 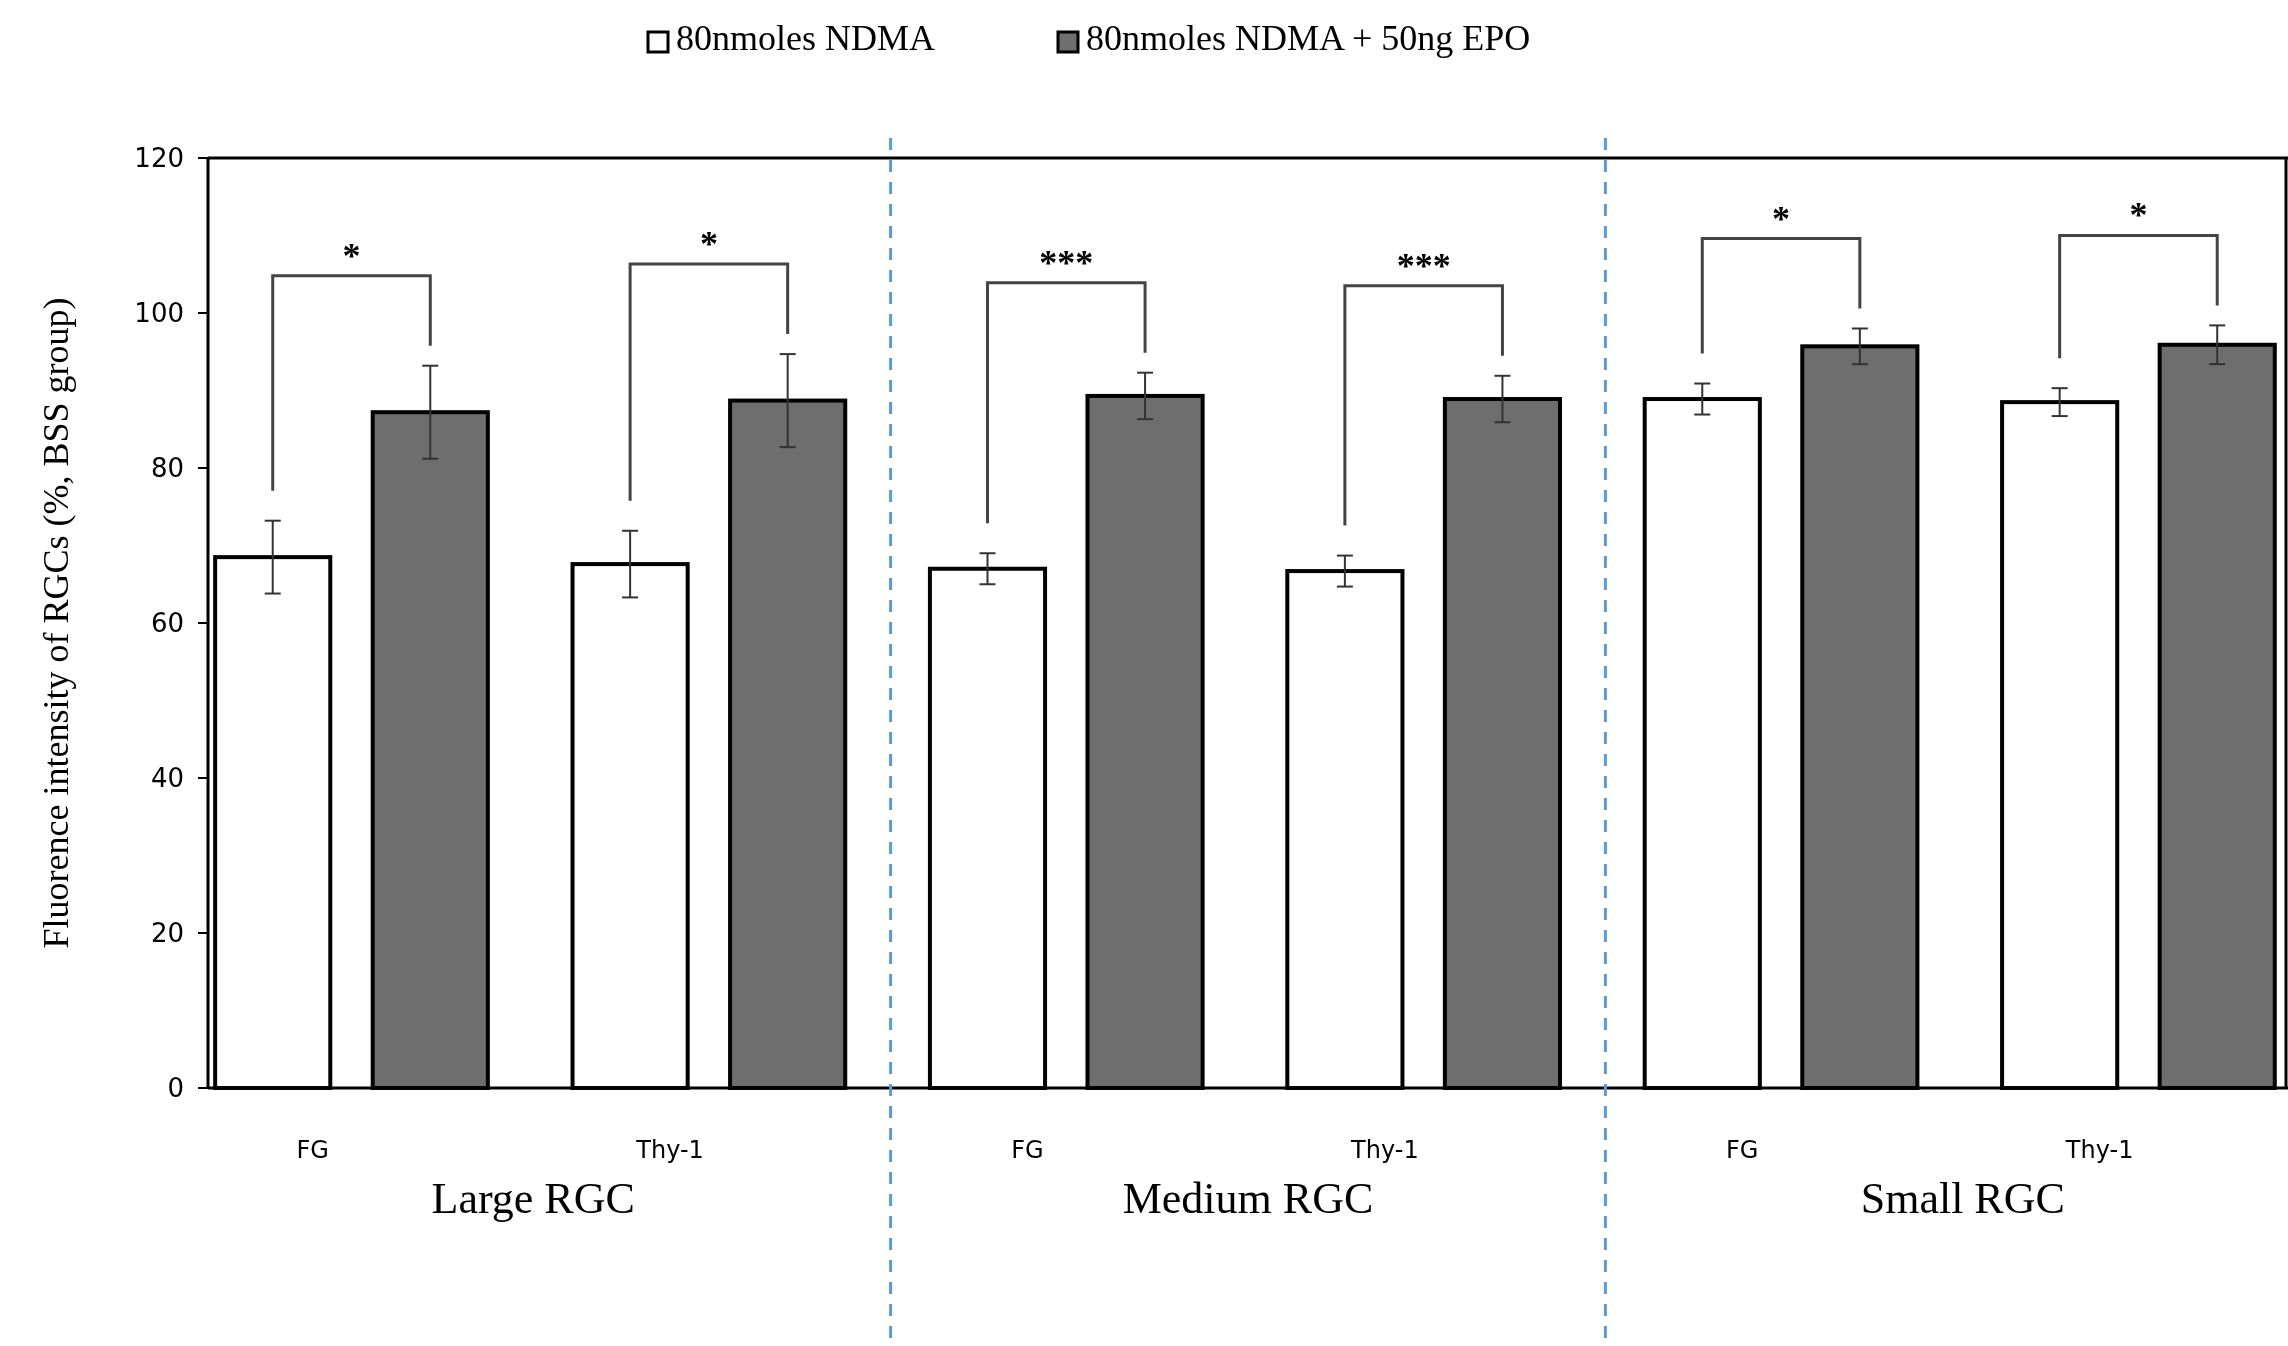 I want to click on text: Small RGC, so click(x=1962, y=1198).